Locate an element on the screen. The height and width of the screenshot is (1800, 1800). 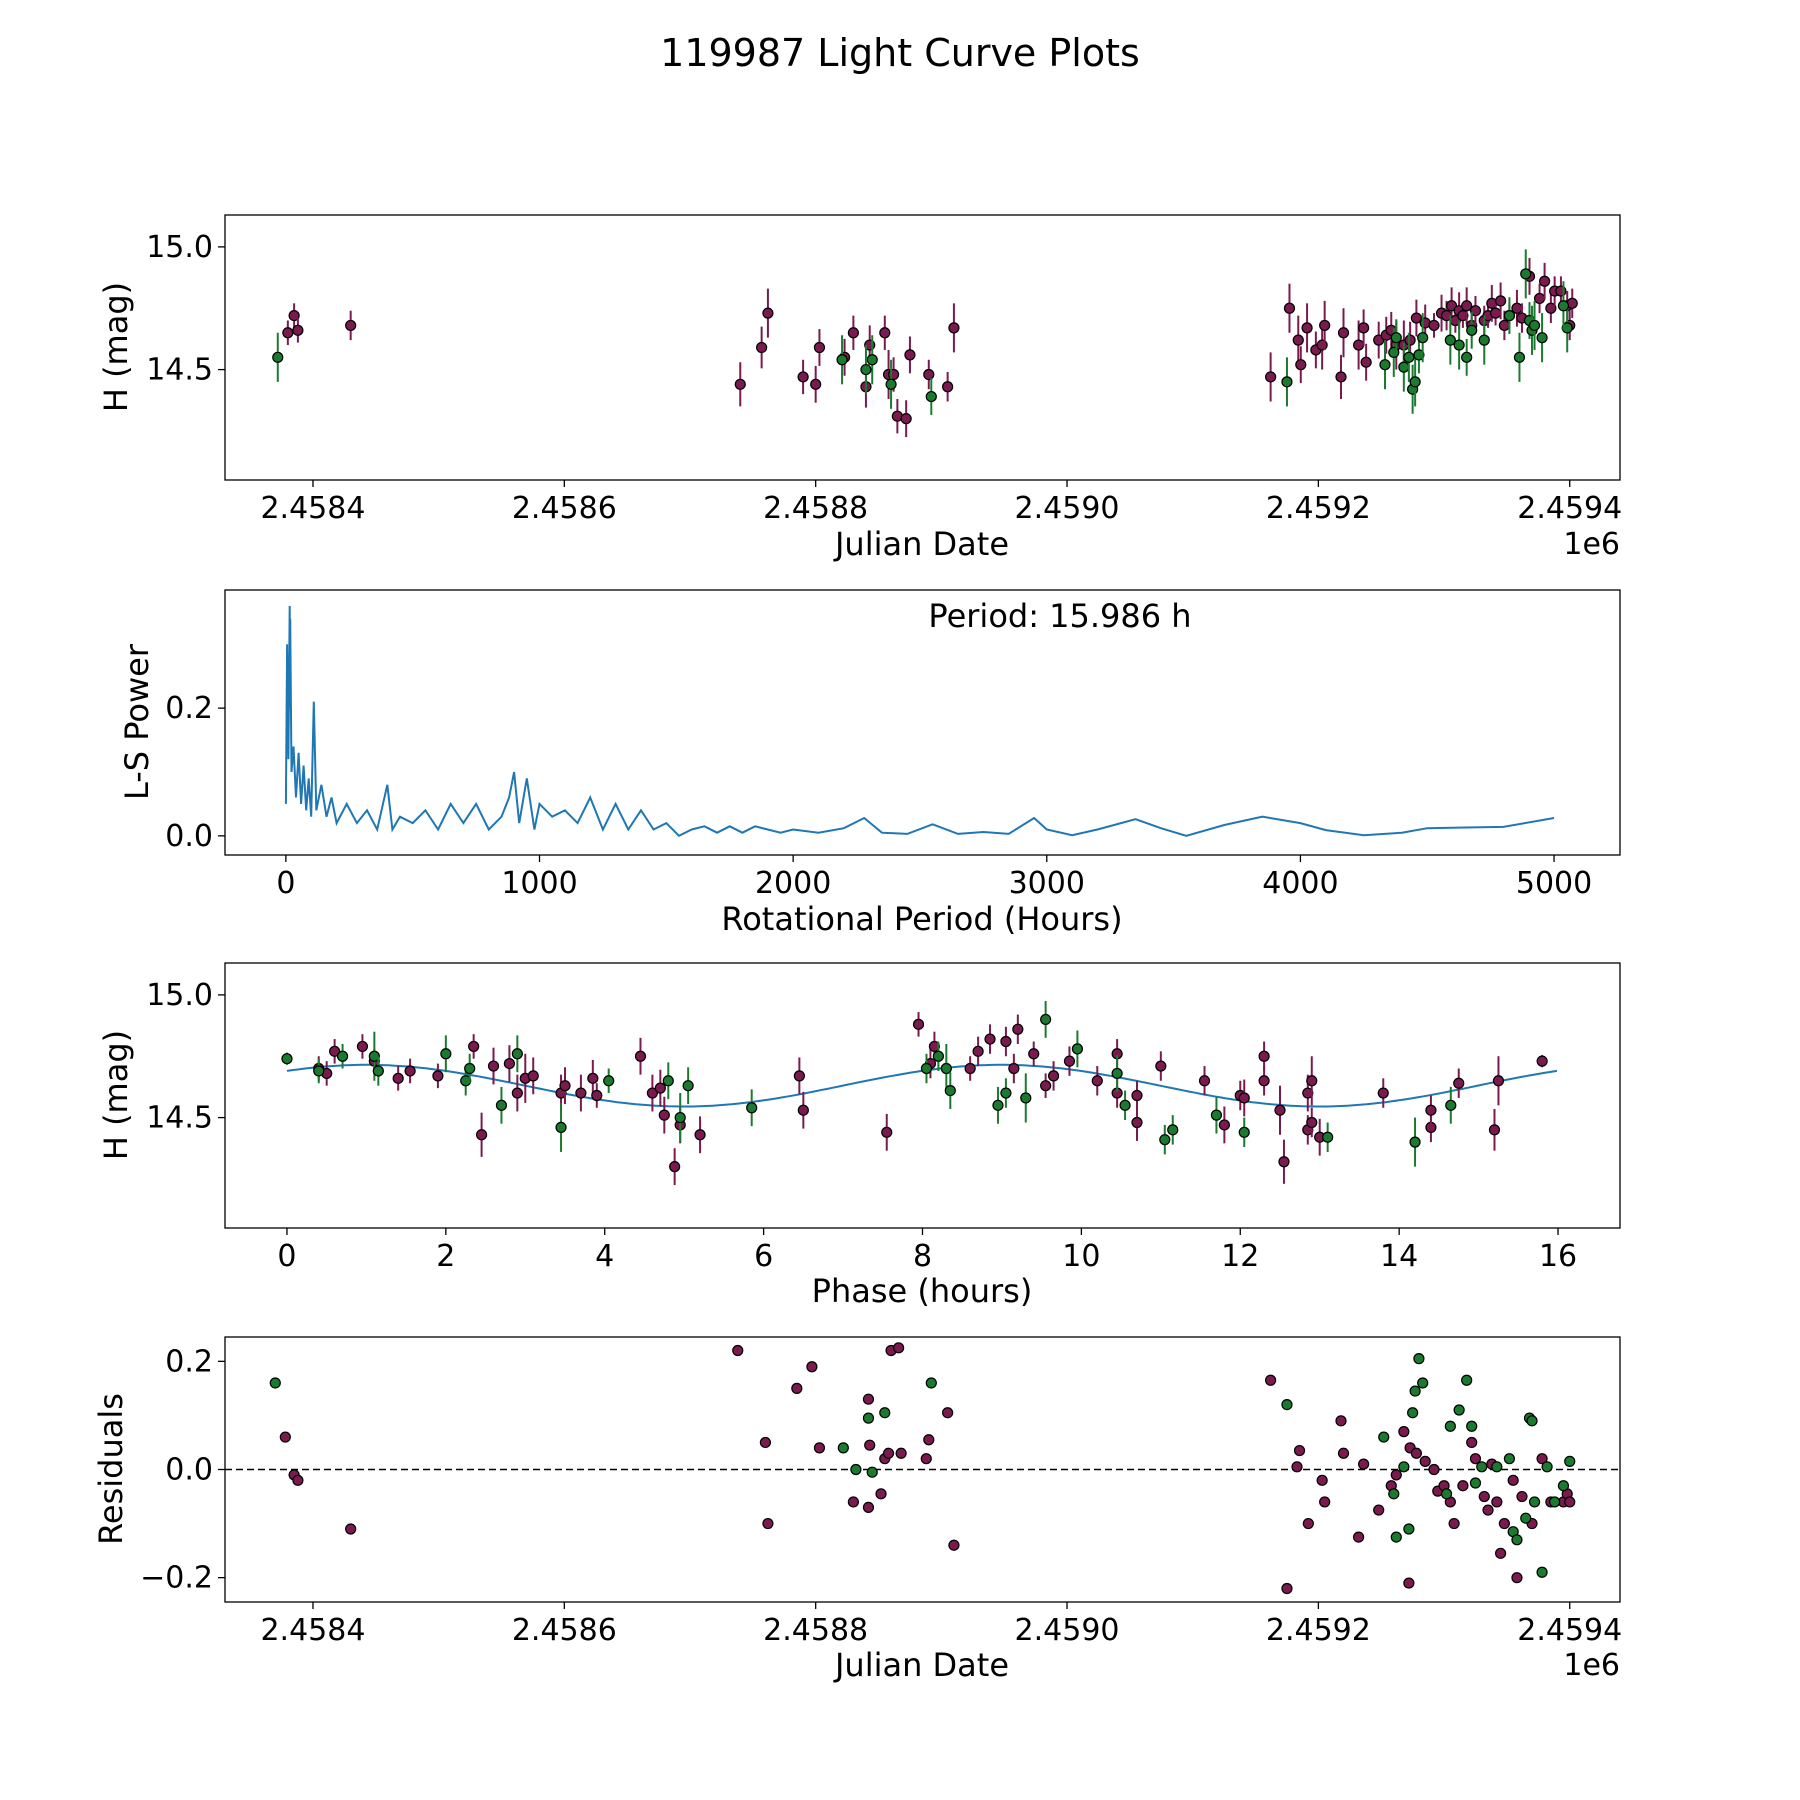
lightcurve-xtick-label: 2.4586 is located at coordinates (564, 508).